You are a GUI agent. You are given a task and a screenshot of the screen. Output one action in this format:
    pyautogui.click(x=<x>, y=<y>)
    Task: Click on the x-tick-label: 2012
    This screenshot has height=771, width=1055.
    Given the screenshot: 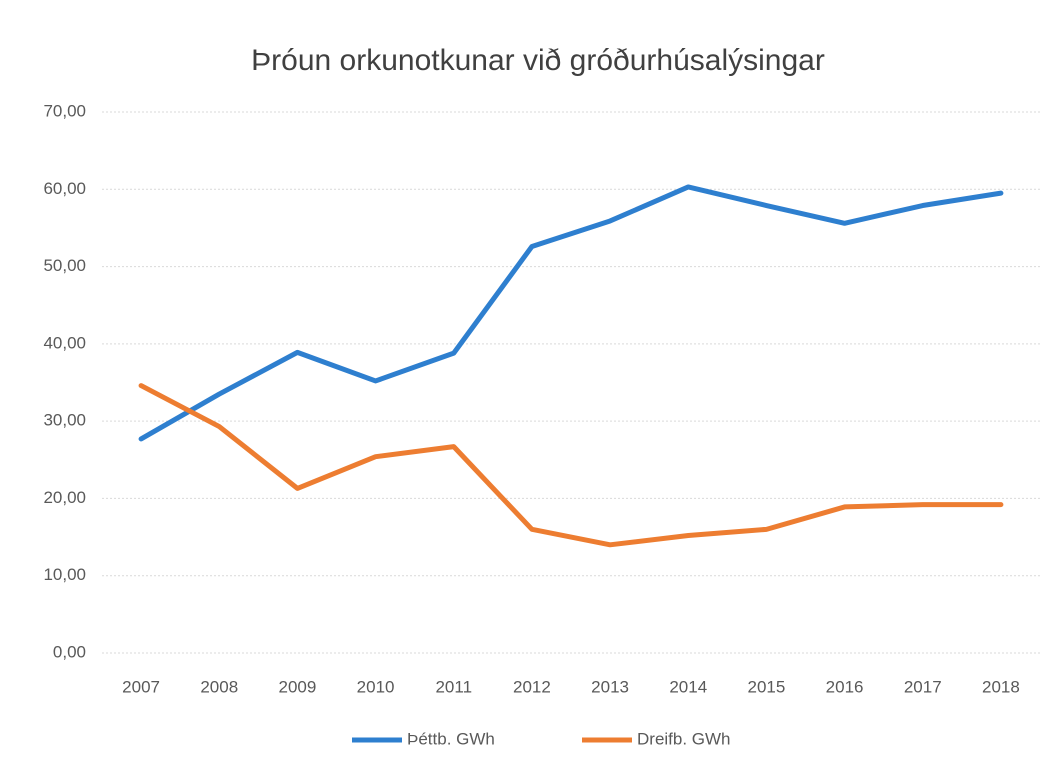 What is the action you would take?
    pyautogui.click(x=532, y=686)
    